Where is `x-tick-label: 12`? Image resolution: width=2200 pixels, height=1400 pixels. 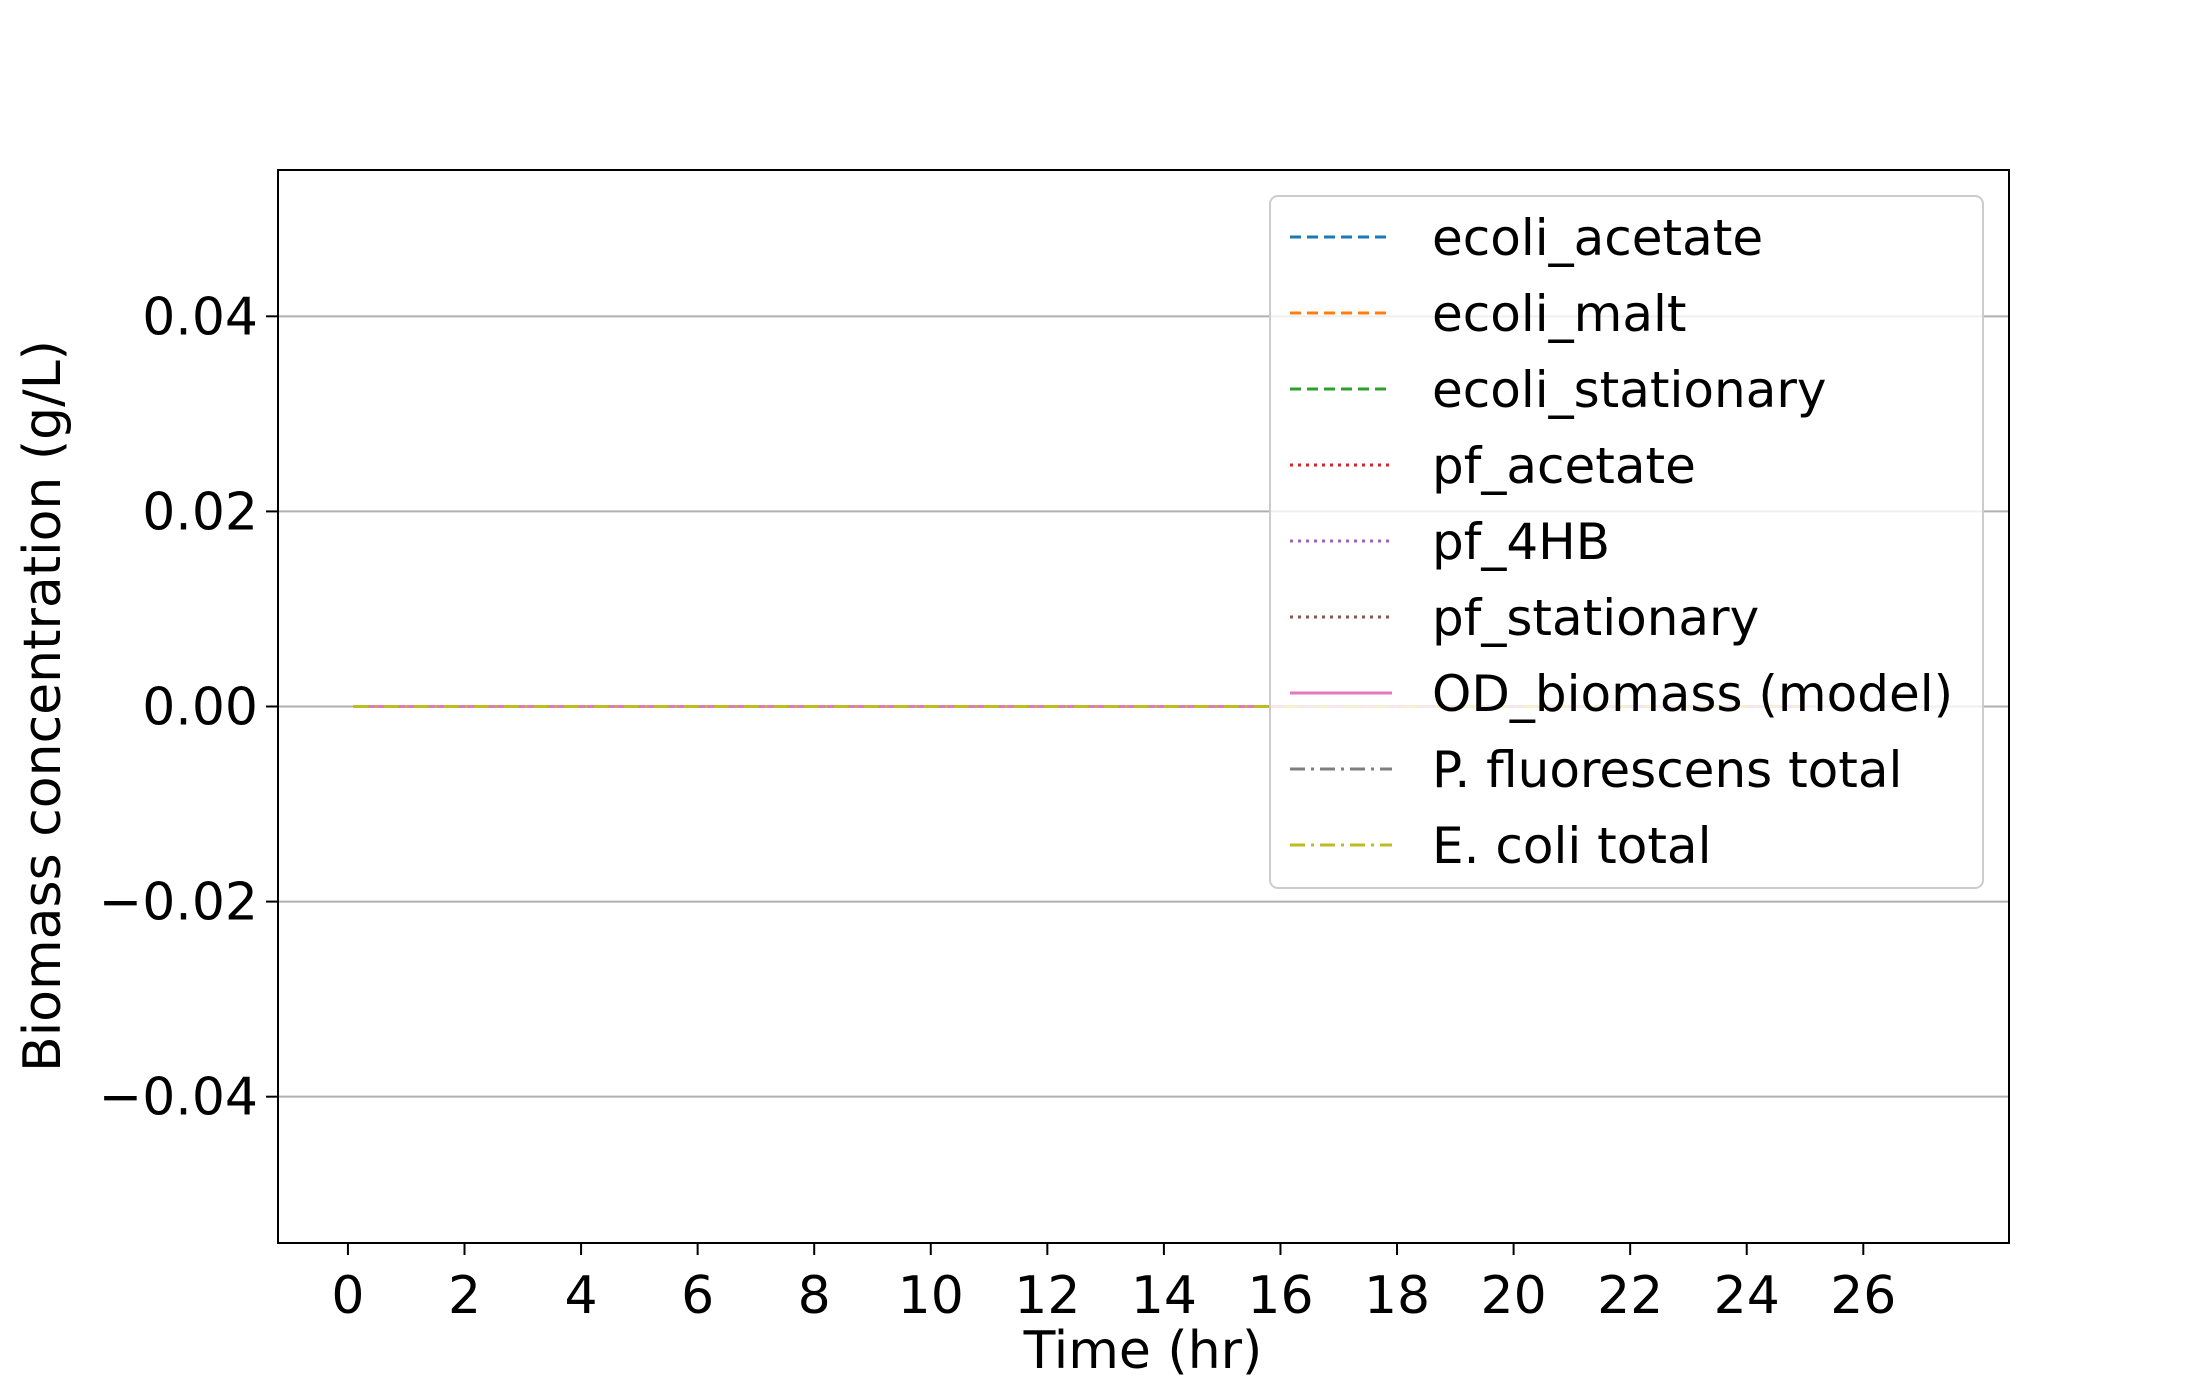 x-tick-label: 12 is located at coordinates (1047, 1296).